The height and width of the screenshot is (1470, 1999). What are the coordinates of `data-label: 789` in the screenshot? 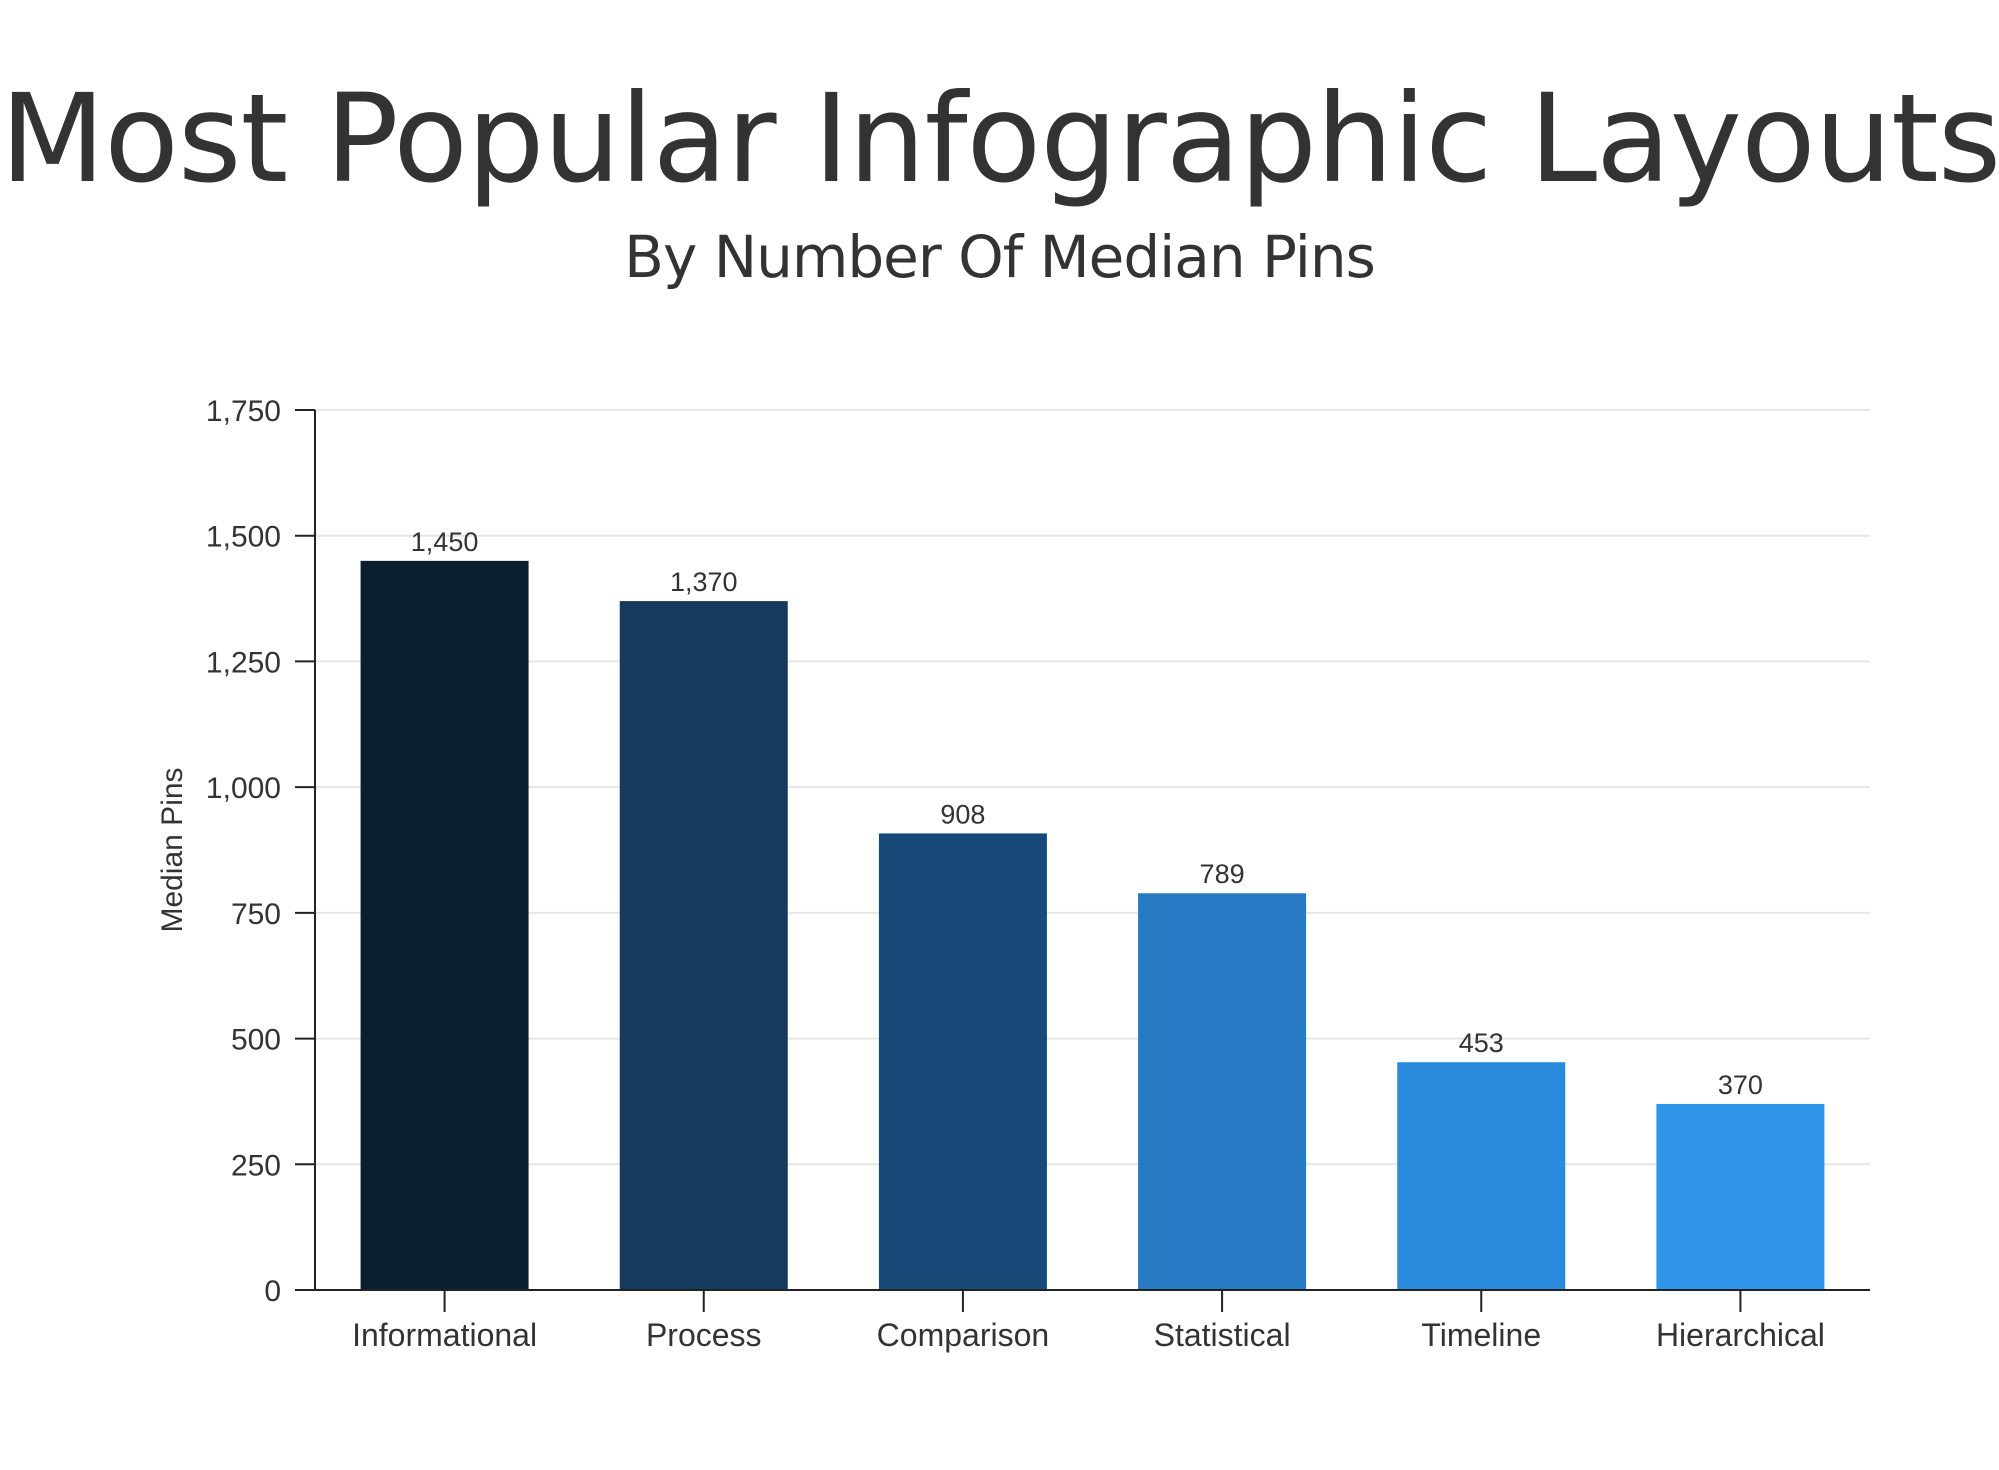 It's located at (1222, 874).